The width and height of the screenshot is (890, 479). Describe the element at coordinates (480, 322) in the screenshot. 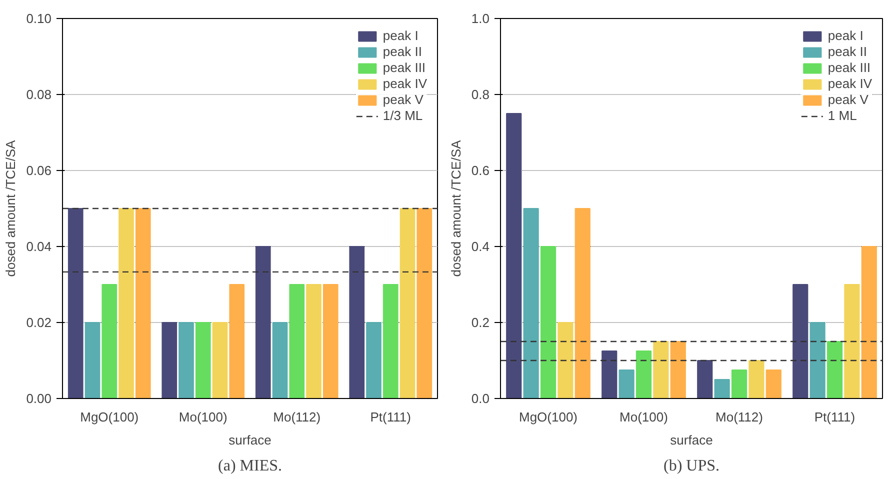

I see `y-tick-label: 0.2` at that location.